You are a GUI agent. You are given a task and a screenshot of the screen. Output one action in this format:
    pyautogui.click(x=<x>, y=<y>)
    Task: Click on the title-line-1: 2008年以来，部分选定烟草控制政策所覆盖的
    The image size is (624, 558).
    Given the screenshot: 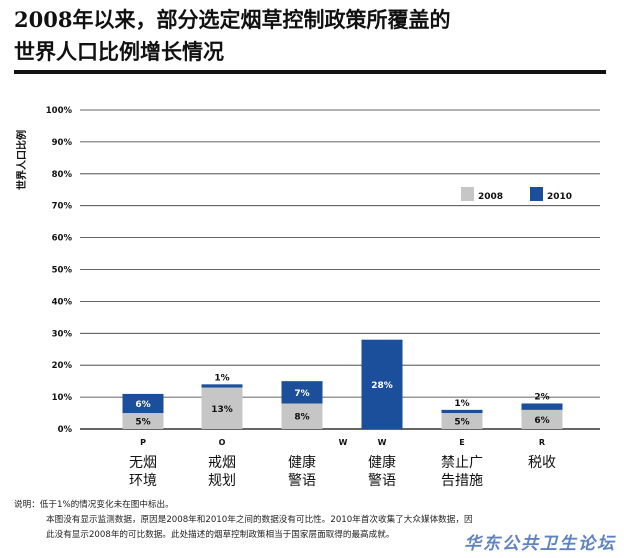 What is the action you would take?
    pyautogui.click(x=232, y=19)
    